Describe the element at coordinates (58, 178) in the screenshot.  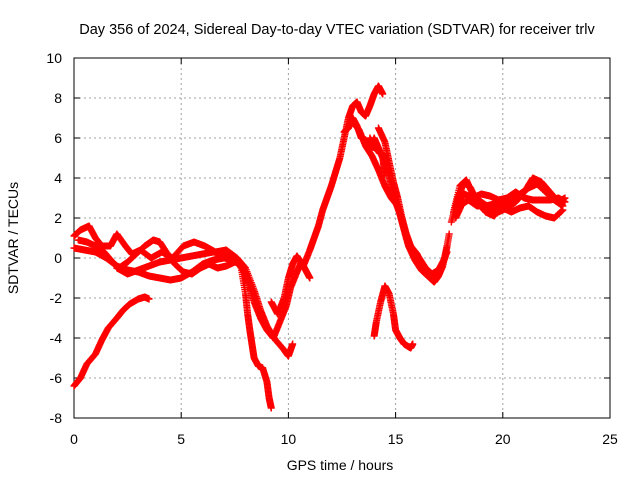
I see `y-tick-label: 4` at that location.